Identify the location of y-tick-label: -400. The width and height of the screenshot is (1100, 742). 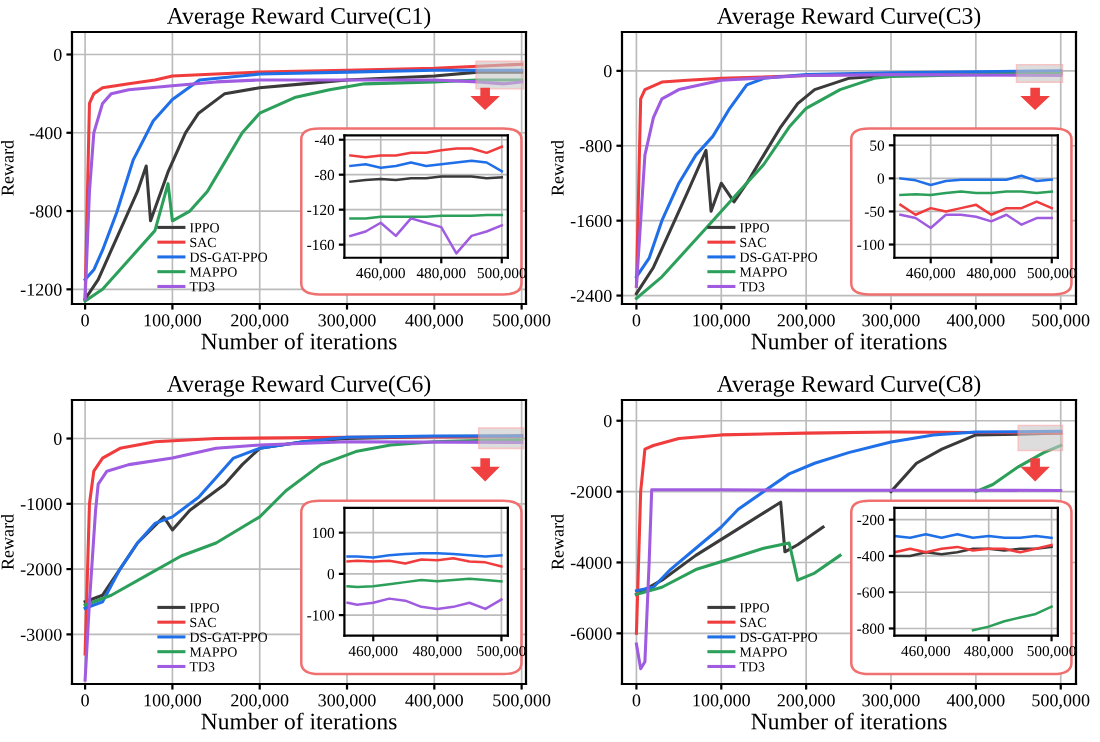
(45, 133).